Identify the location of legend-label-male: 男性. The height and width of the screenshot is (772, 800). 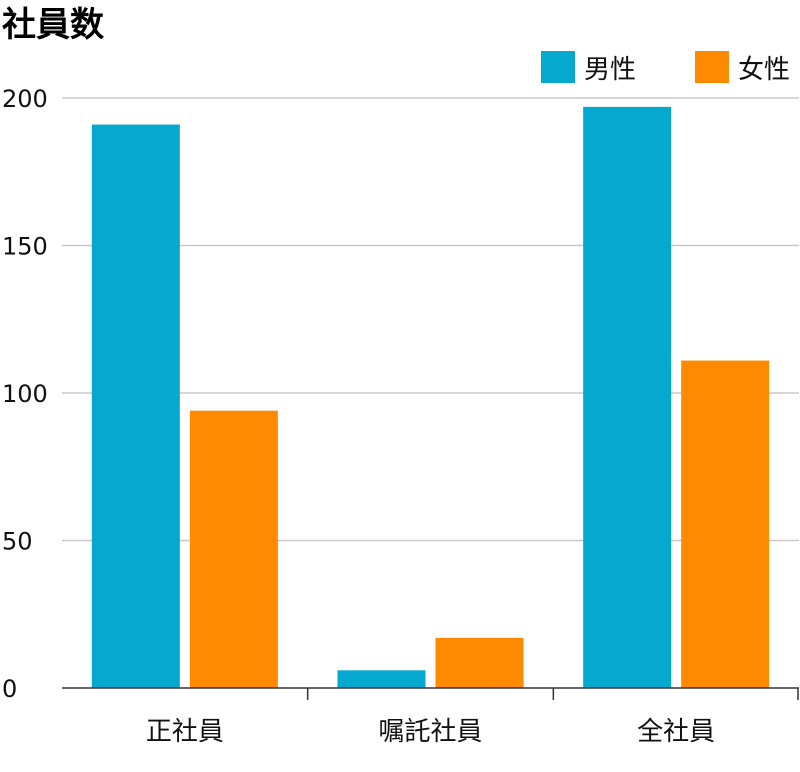
(610, 70).